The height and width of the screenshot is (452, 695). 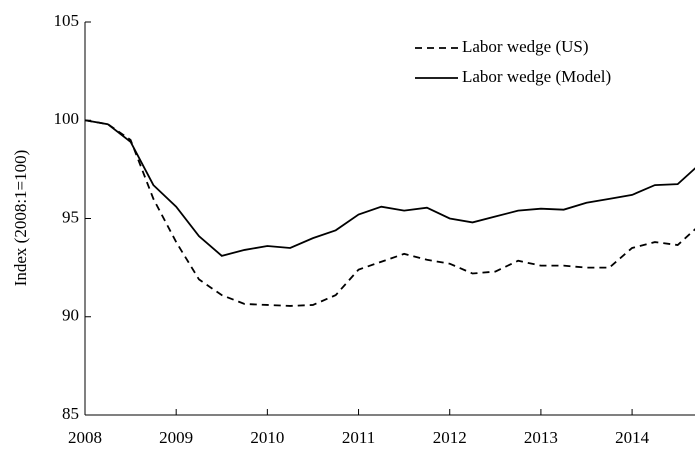 What do you see at coordinates (358, 437) in the screenshot?
I see `x-tick-label: 2011` at bounding box center [358, 437].